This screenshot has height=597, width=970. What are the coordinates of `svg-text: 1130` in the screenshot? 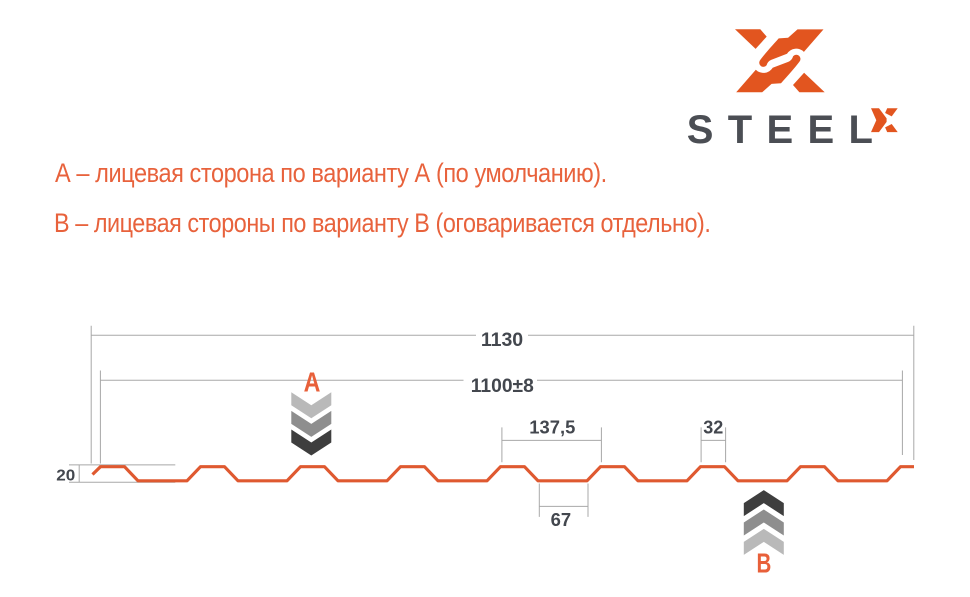 It's located at (502, 340).